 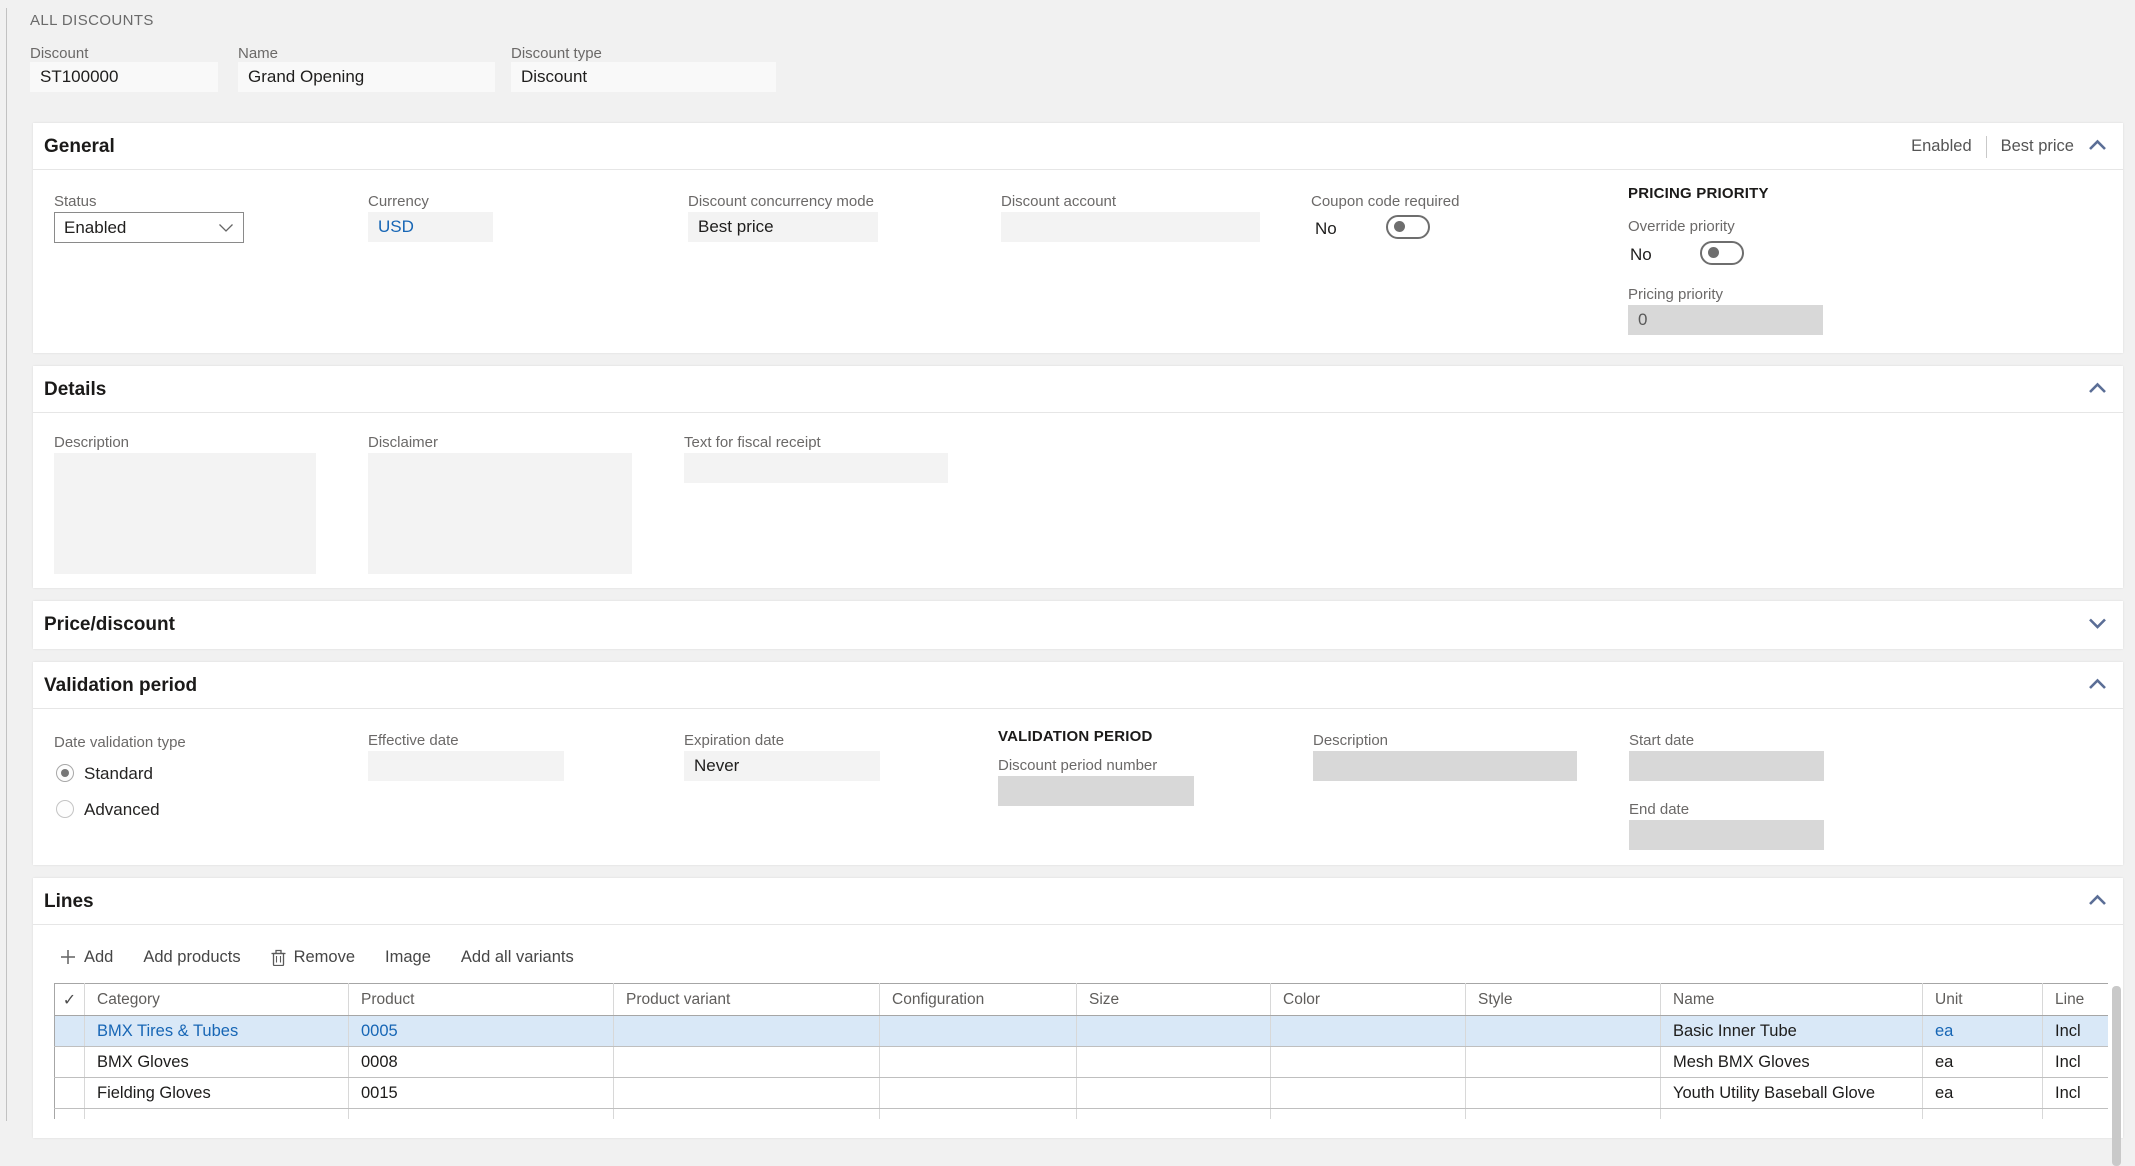 What do you see at coordinates (783, 227) in the screenshot?
I see `concurrency-mode-field: Best price` at bounding box center [783, 227].